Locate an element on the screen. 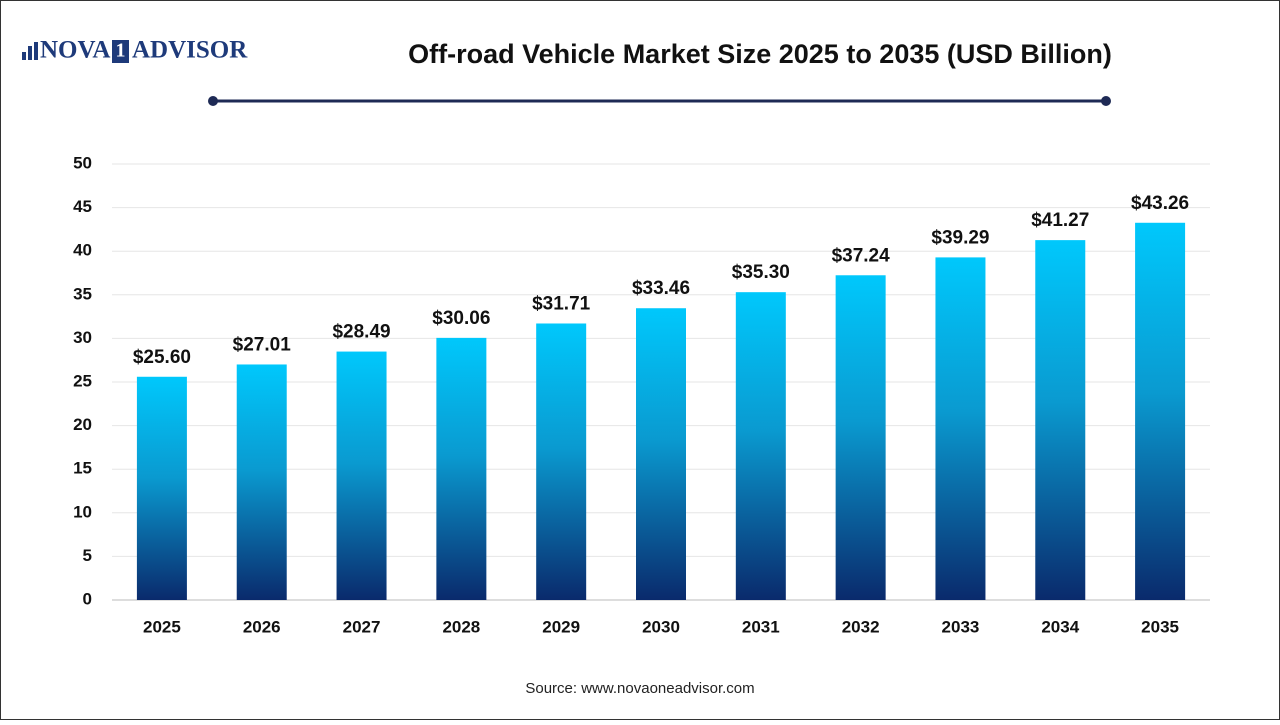 This screenshot has height=725, width=1280. logo: NOVA 1 ADVISOR is located at coordinates (135, 50).